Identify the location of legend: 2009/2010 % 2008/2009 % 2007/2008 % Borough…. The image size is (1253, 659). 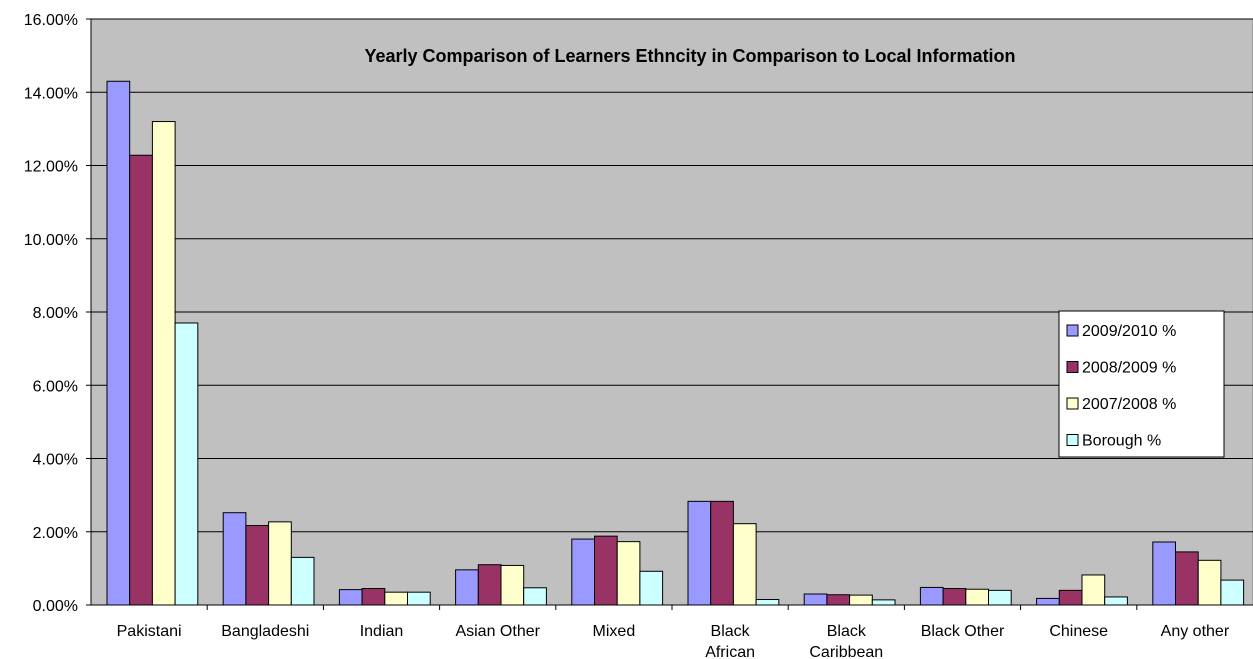
(1141, 384).